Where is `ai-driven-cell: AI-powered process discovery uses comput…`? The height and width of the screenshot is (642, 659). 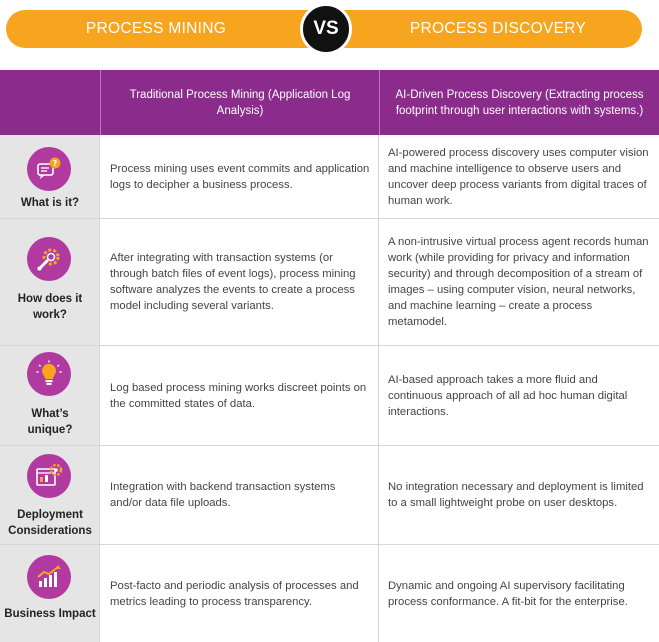 ai-driven-cell: AI-powered process discovery uses comput… is located at coordinates (518, 176).